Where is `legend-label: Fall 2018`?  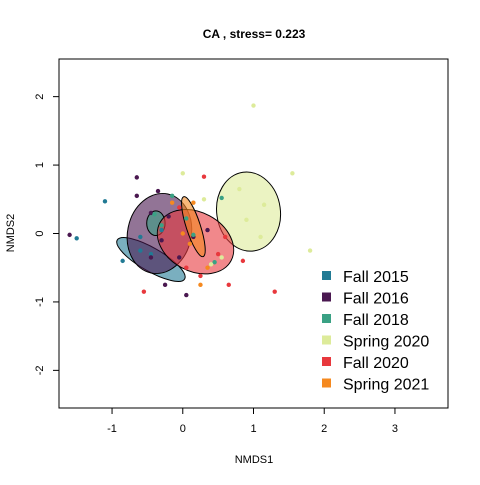 legend-label: Fall 2018 is located at coordinates (376, 320).